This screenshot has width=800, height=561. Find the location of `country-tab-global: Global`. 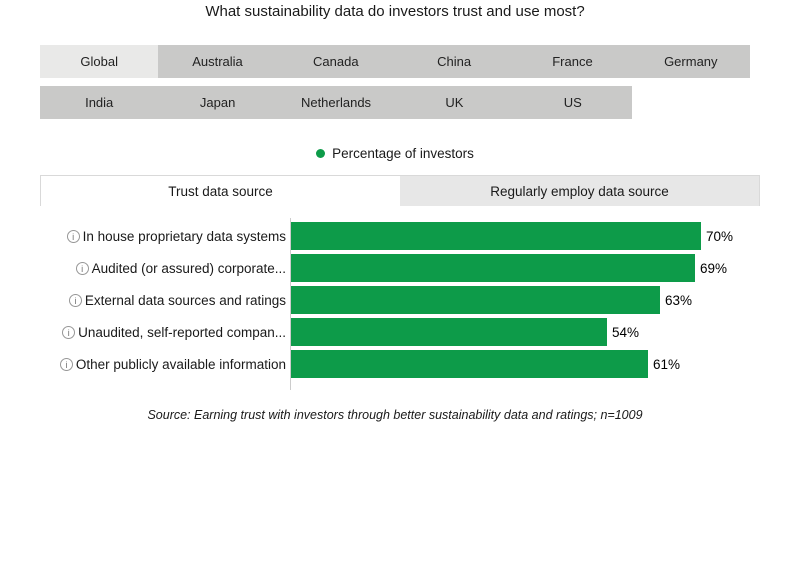

country-tab-global: Global is located at coordinates (99, 61).